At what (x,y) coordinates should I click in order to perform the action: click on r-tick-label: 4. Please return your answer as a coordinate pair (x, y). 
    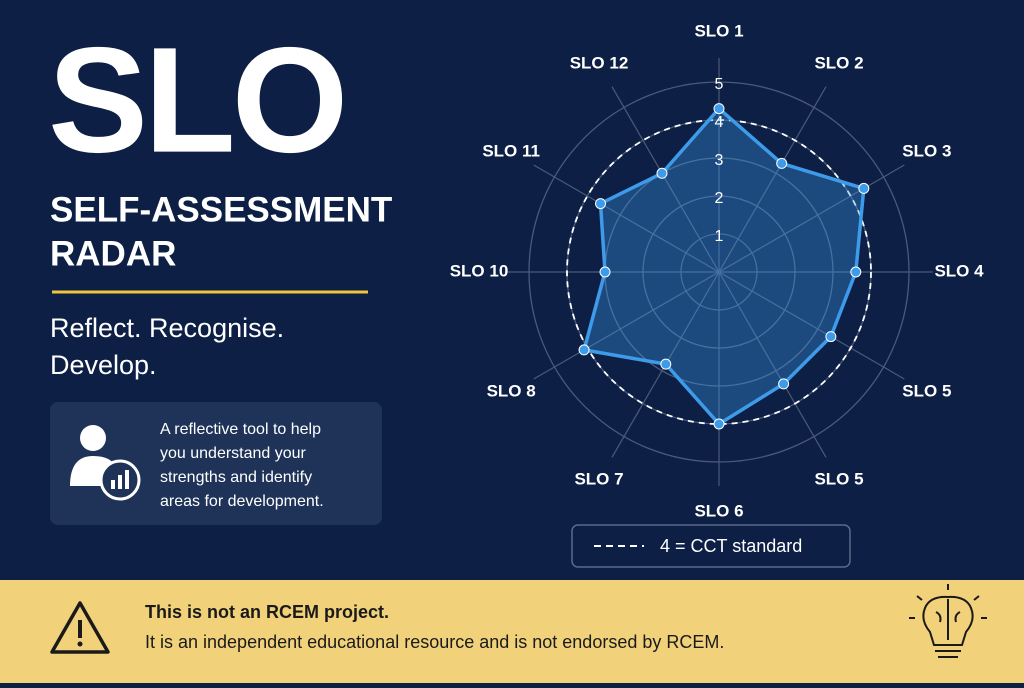
    Looking at the image, I should click on (719, 122).